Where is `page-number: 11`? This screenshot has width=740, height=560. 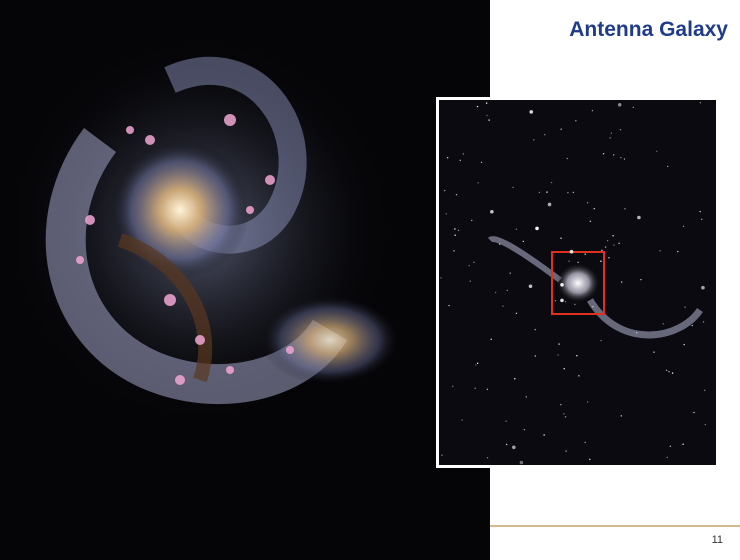 page-number: 11 is located at coordinates (717, 540).